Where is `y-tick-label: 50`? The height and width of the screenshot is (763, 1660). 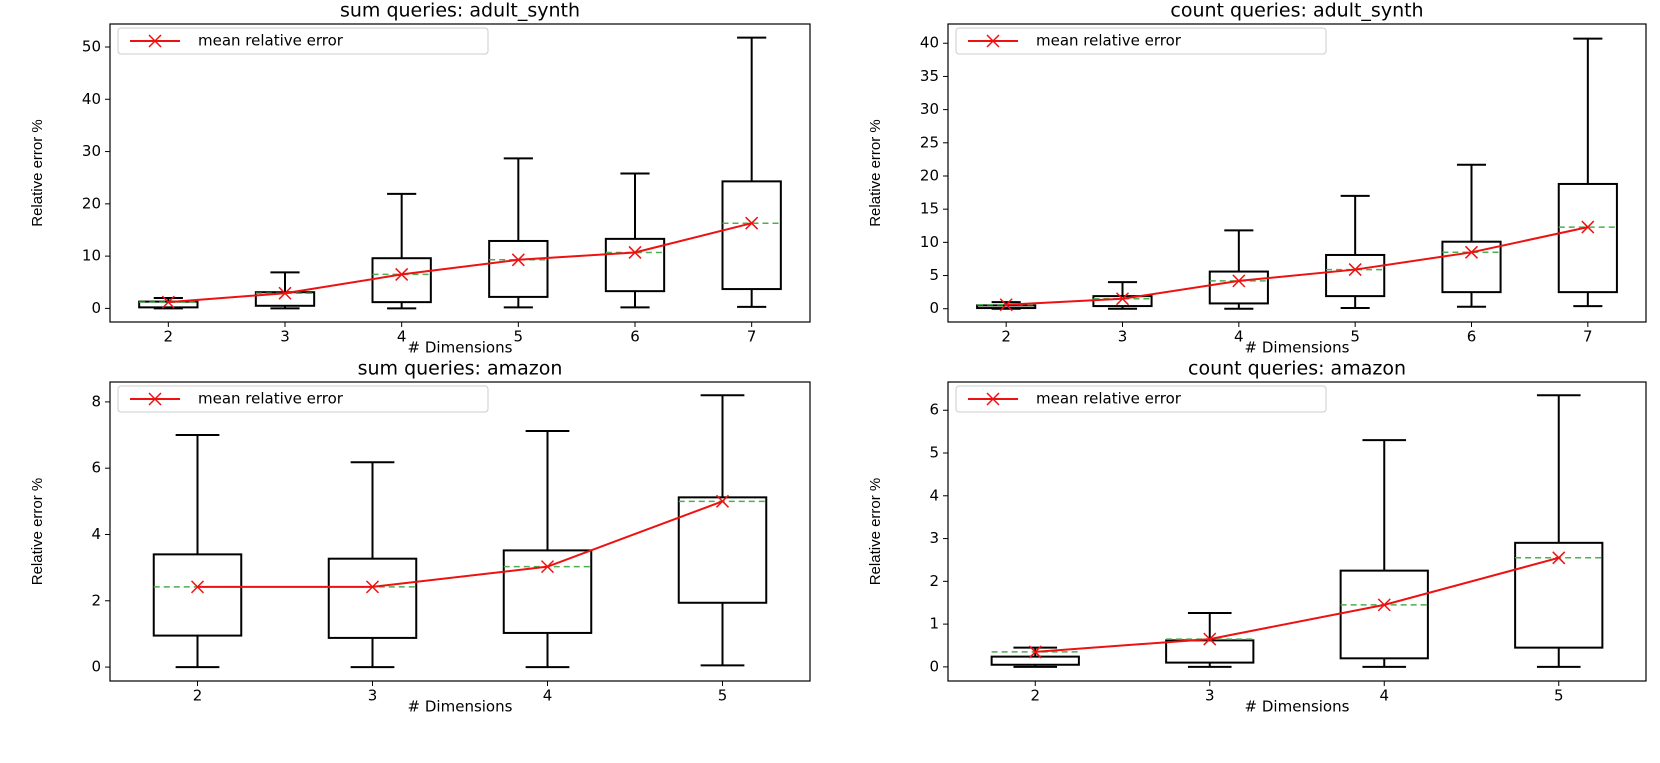
y-tick-label: 50 is located at coordinates (91, 47).